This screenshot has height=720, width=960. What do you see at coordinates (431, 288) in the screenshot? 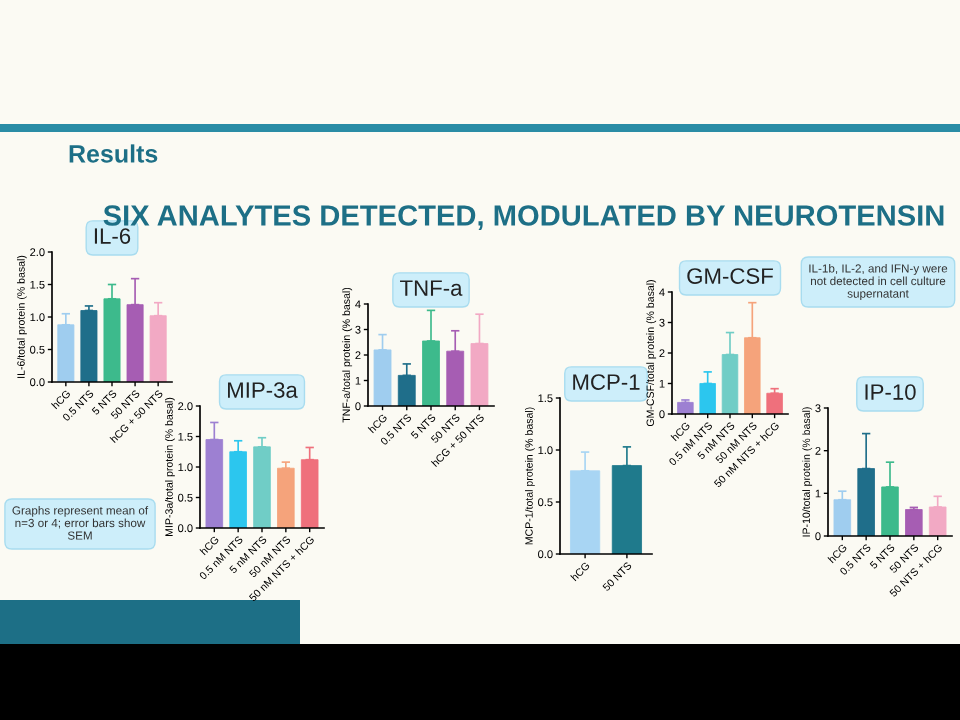
I see `chart-title: TNF-a` at bounding box center [431, 288].